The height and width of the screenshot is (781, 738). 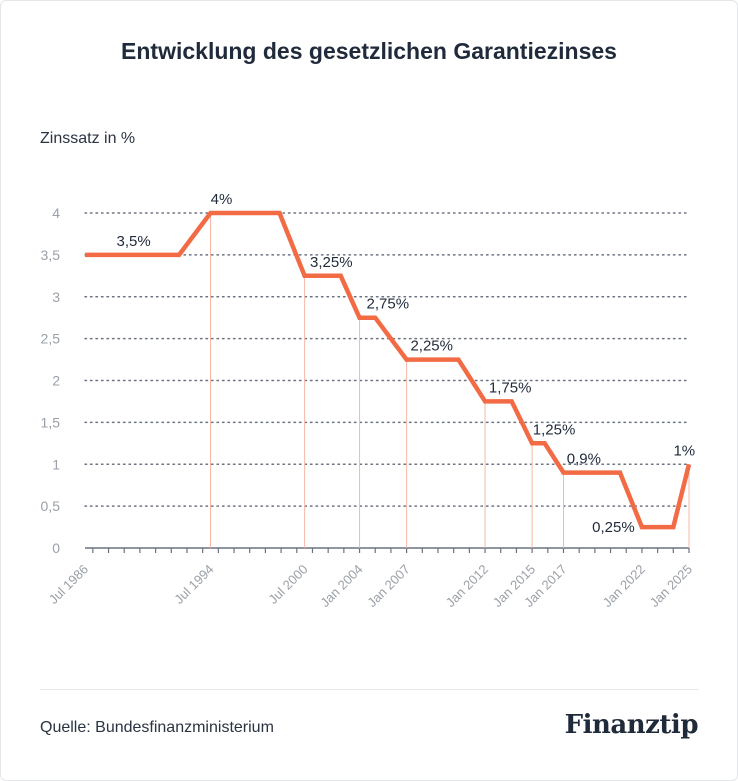 What do you see at coordinates (56, 213) in the screenshot?
I see `y-tick-label: 4` at bounding box center [56, 213].